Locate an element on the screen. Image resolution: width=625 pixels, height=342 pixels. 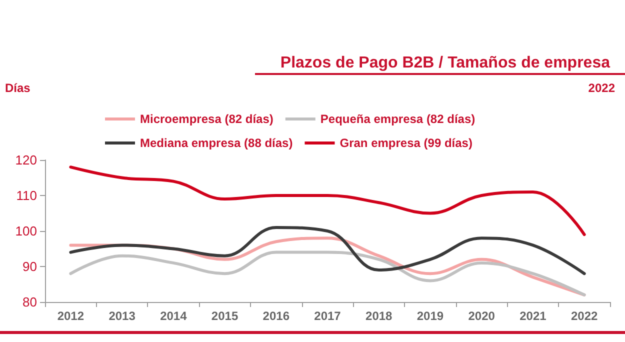
legend-label: Gran empresa (99 días) is located at coordinates (406, 143).